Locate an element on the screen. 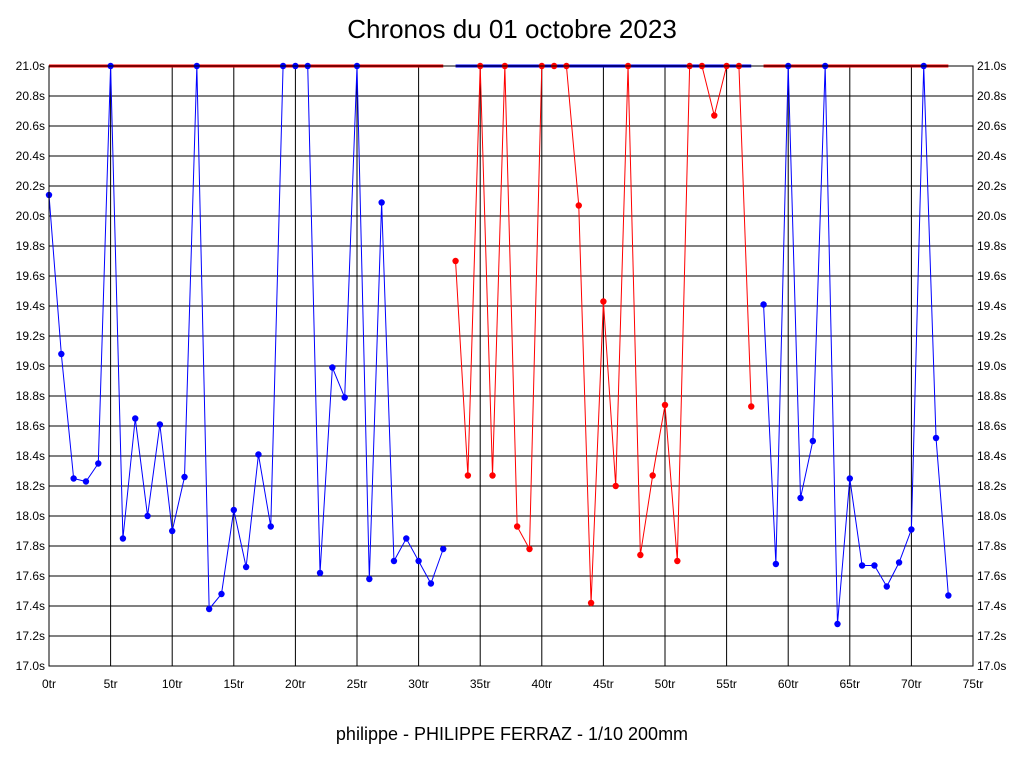 The image size is (1024, 768). y-tick-label-left: 19.0s is located at coordinates (30, 366).